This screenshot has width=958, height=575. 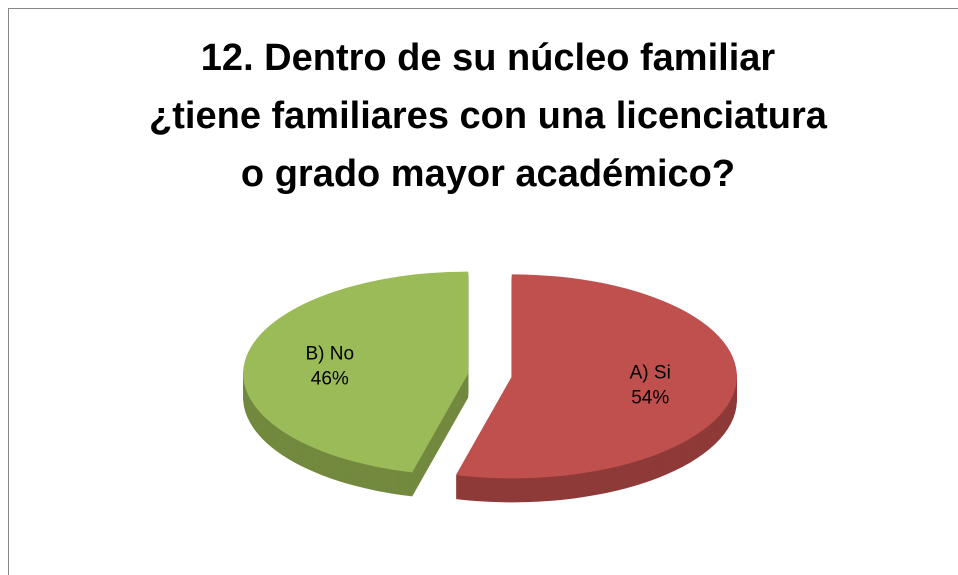 I want to click on slice-value-label: 46%, so click(x=330, y=379).